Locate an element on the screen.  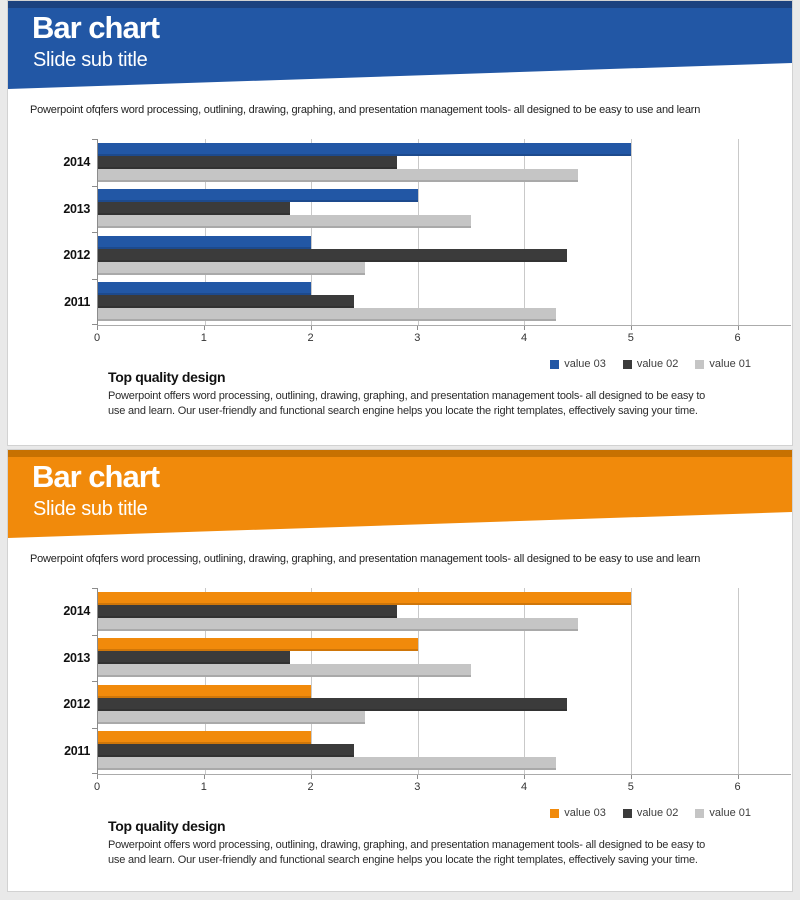
chart-row: 2013 is located at coordinates (427, 209).